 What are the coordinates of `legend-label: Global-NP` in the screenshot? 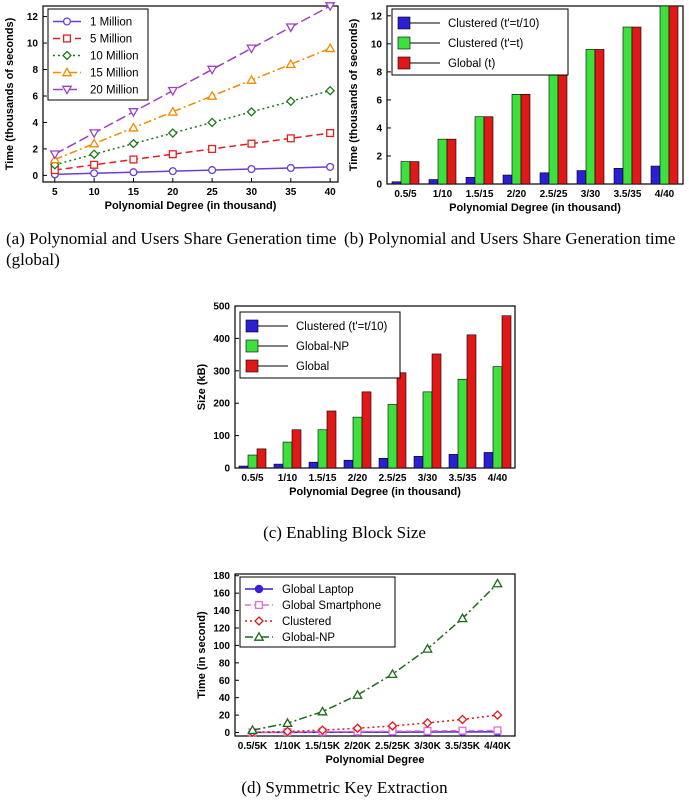 It's located at (308, 638).